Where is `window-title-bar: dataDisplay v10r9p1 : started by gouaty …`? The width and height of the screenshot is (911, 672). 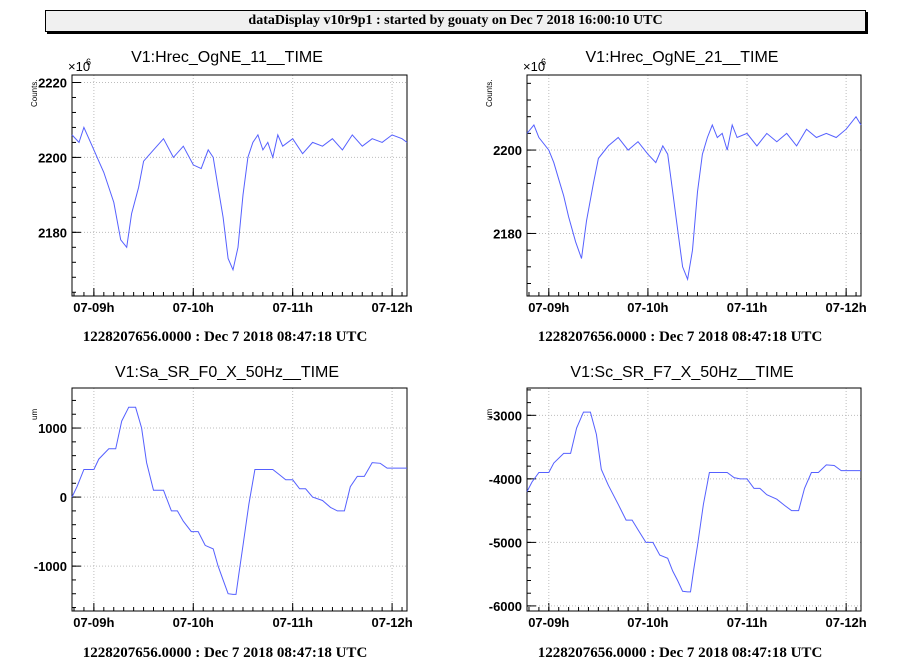 window-title-bar: dataDisplay v10r9p1 : started by gouaty … is located at coordinates (455, 21).